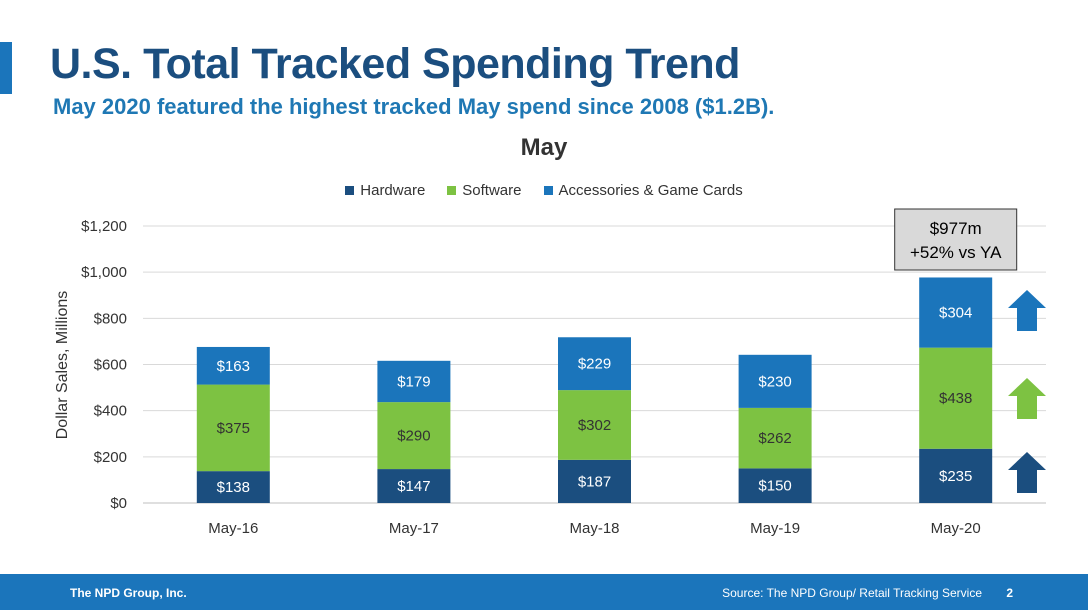  I want to click on data-label: $147, so click(413, 486).